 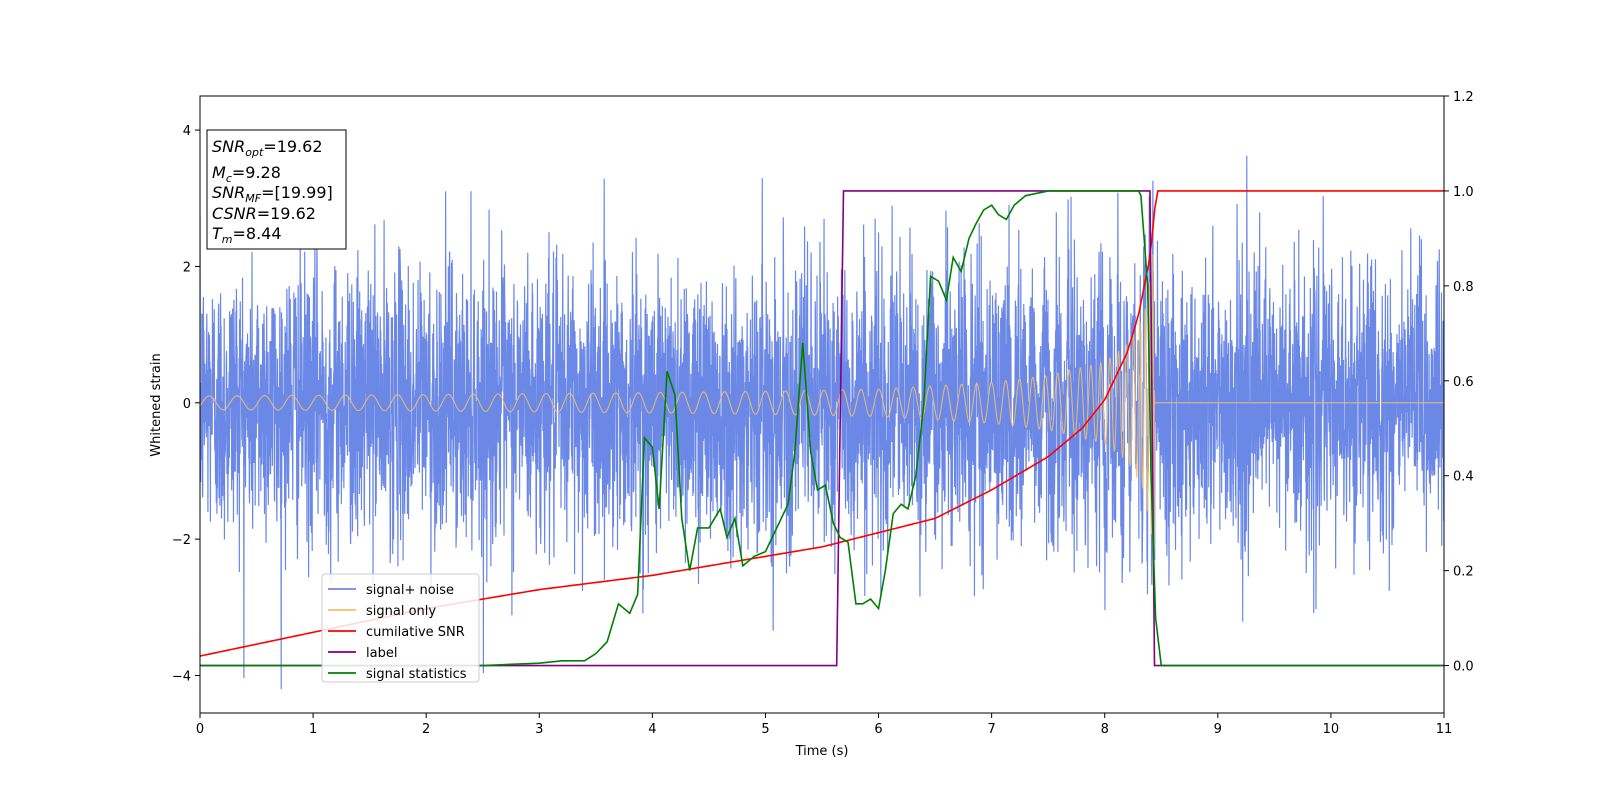 I want to click on annotation-subscript: m, so click(x=227, y=239).